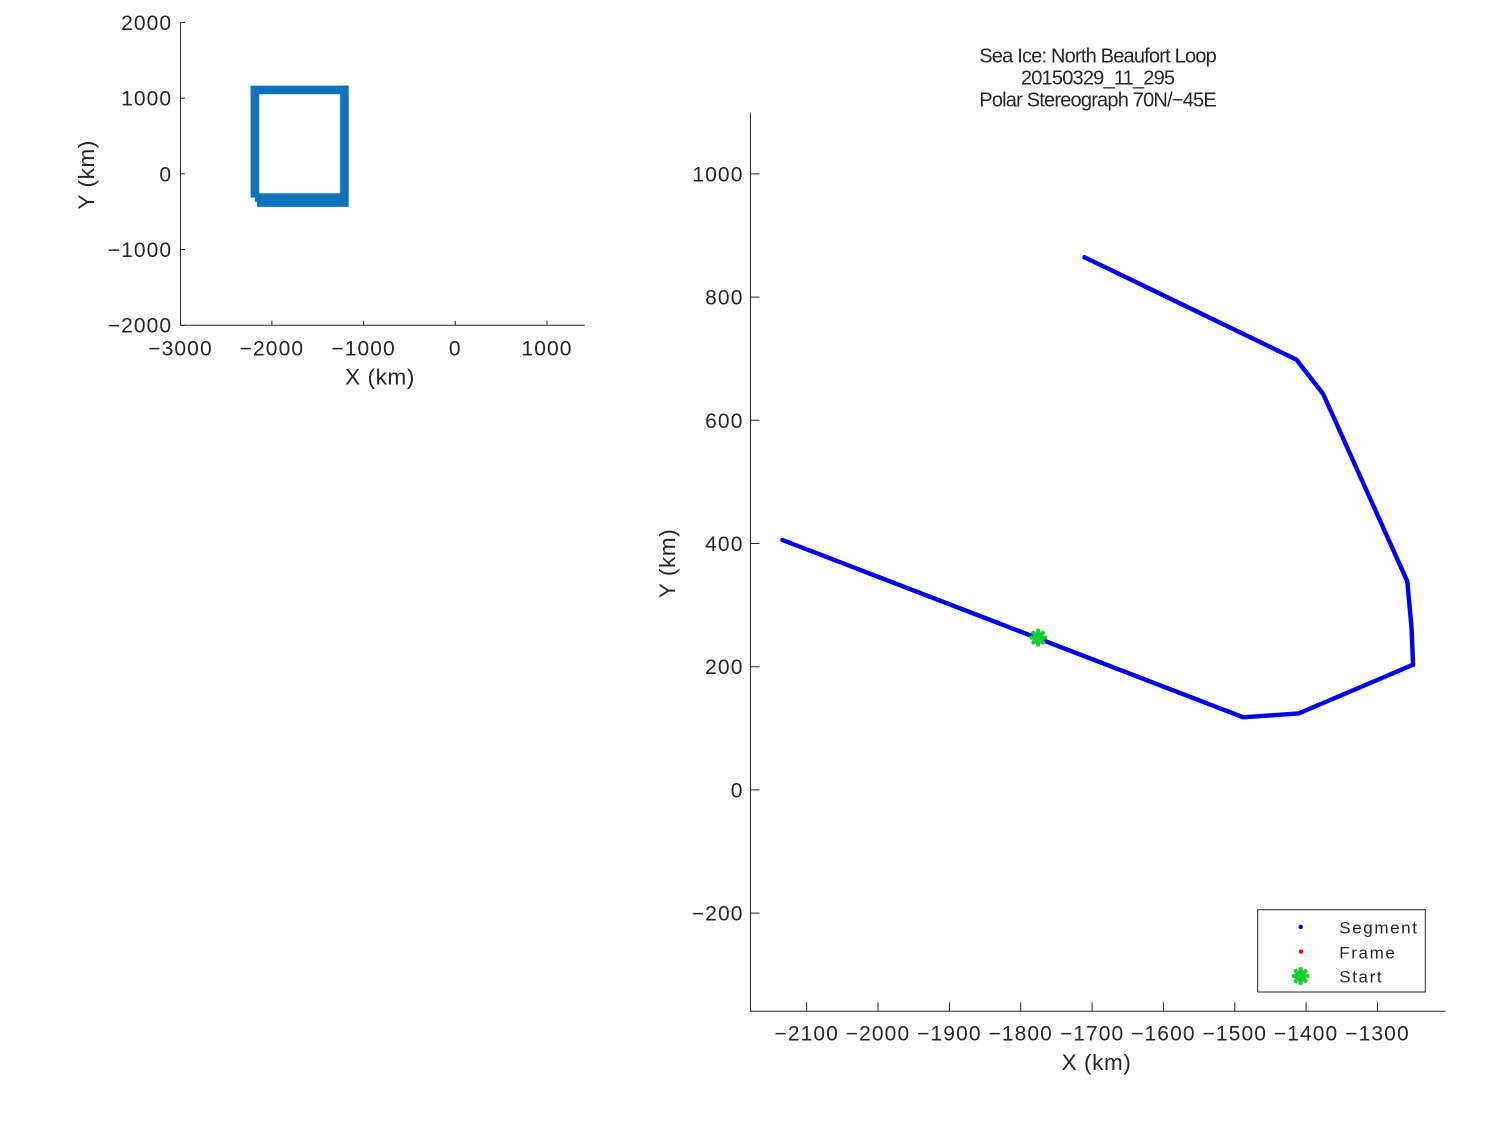  Describe the element at coordinates (724, 544) in the screenshot. I see `svg-text: 400` at that location.